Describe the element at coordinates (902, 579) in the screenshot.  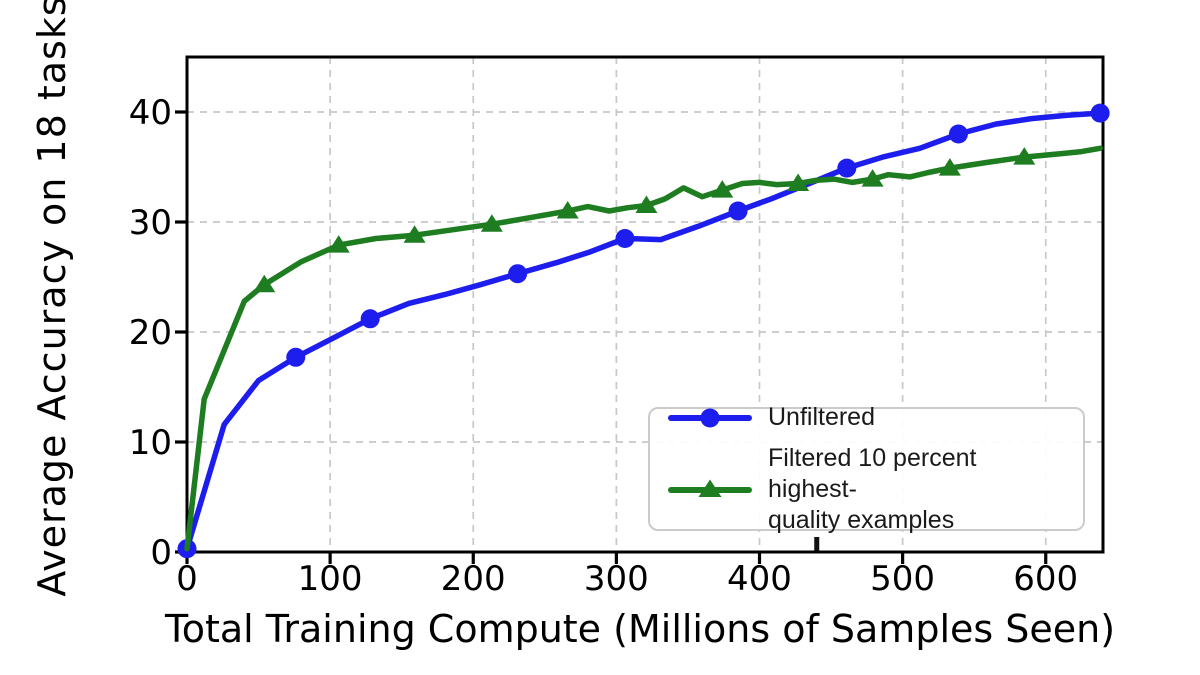
I see `x-tick-label: 500` at that location.